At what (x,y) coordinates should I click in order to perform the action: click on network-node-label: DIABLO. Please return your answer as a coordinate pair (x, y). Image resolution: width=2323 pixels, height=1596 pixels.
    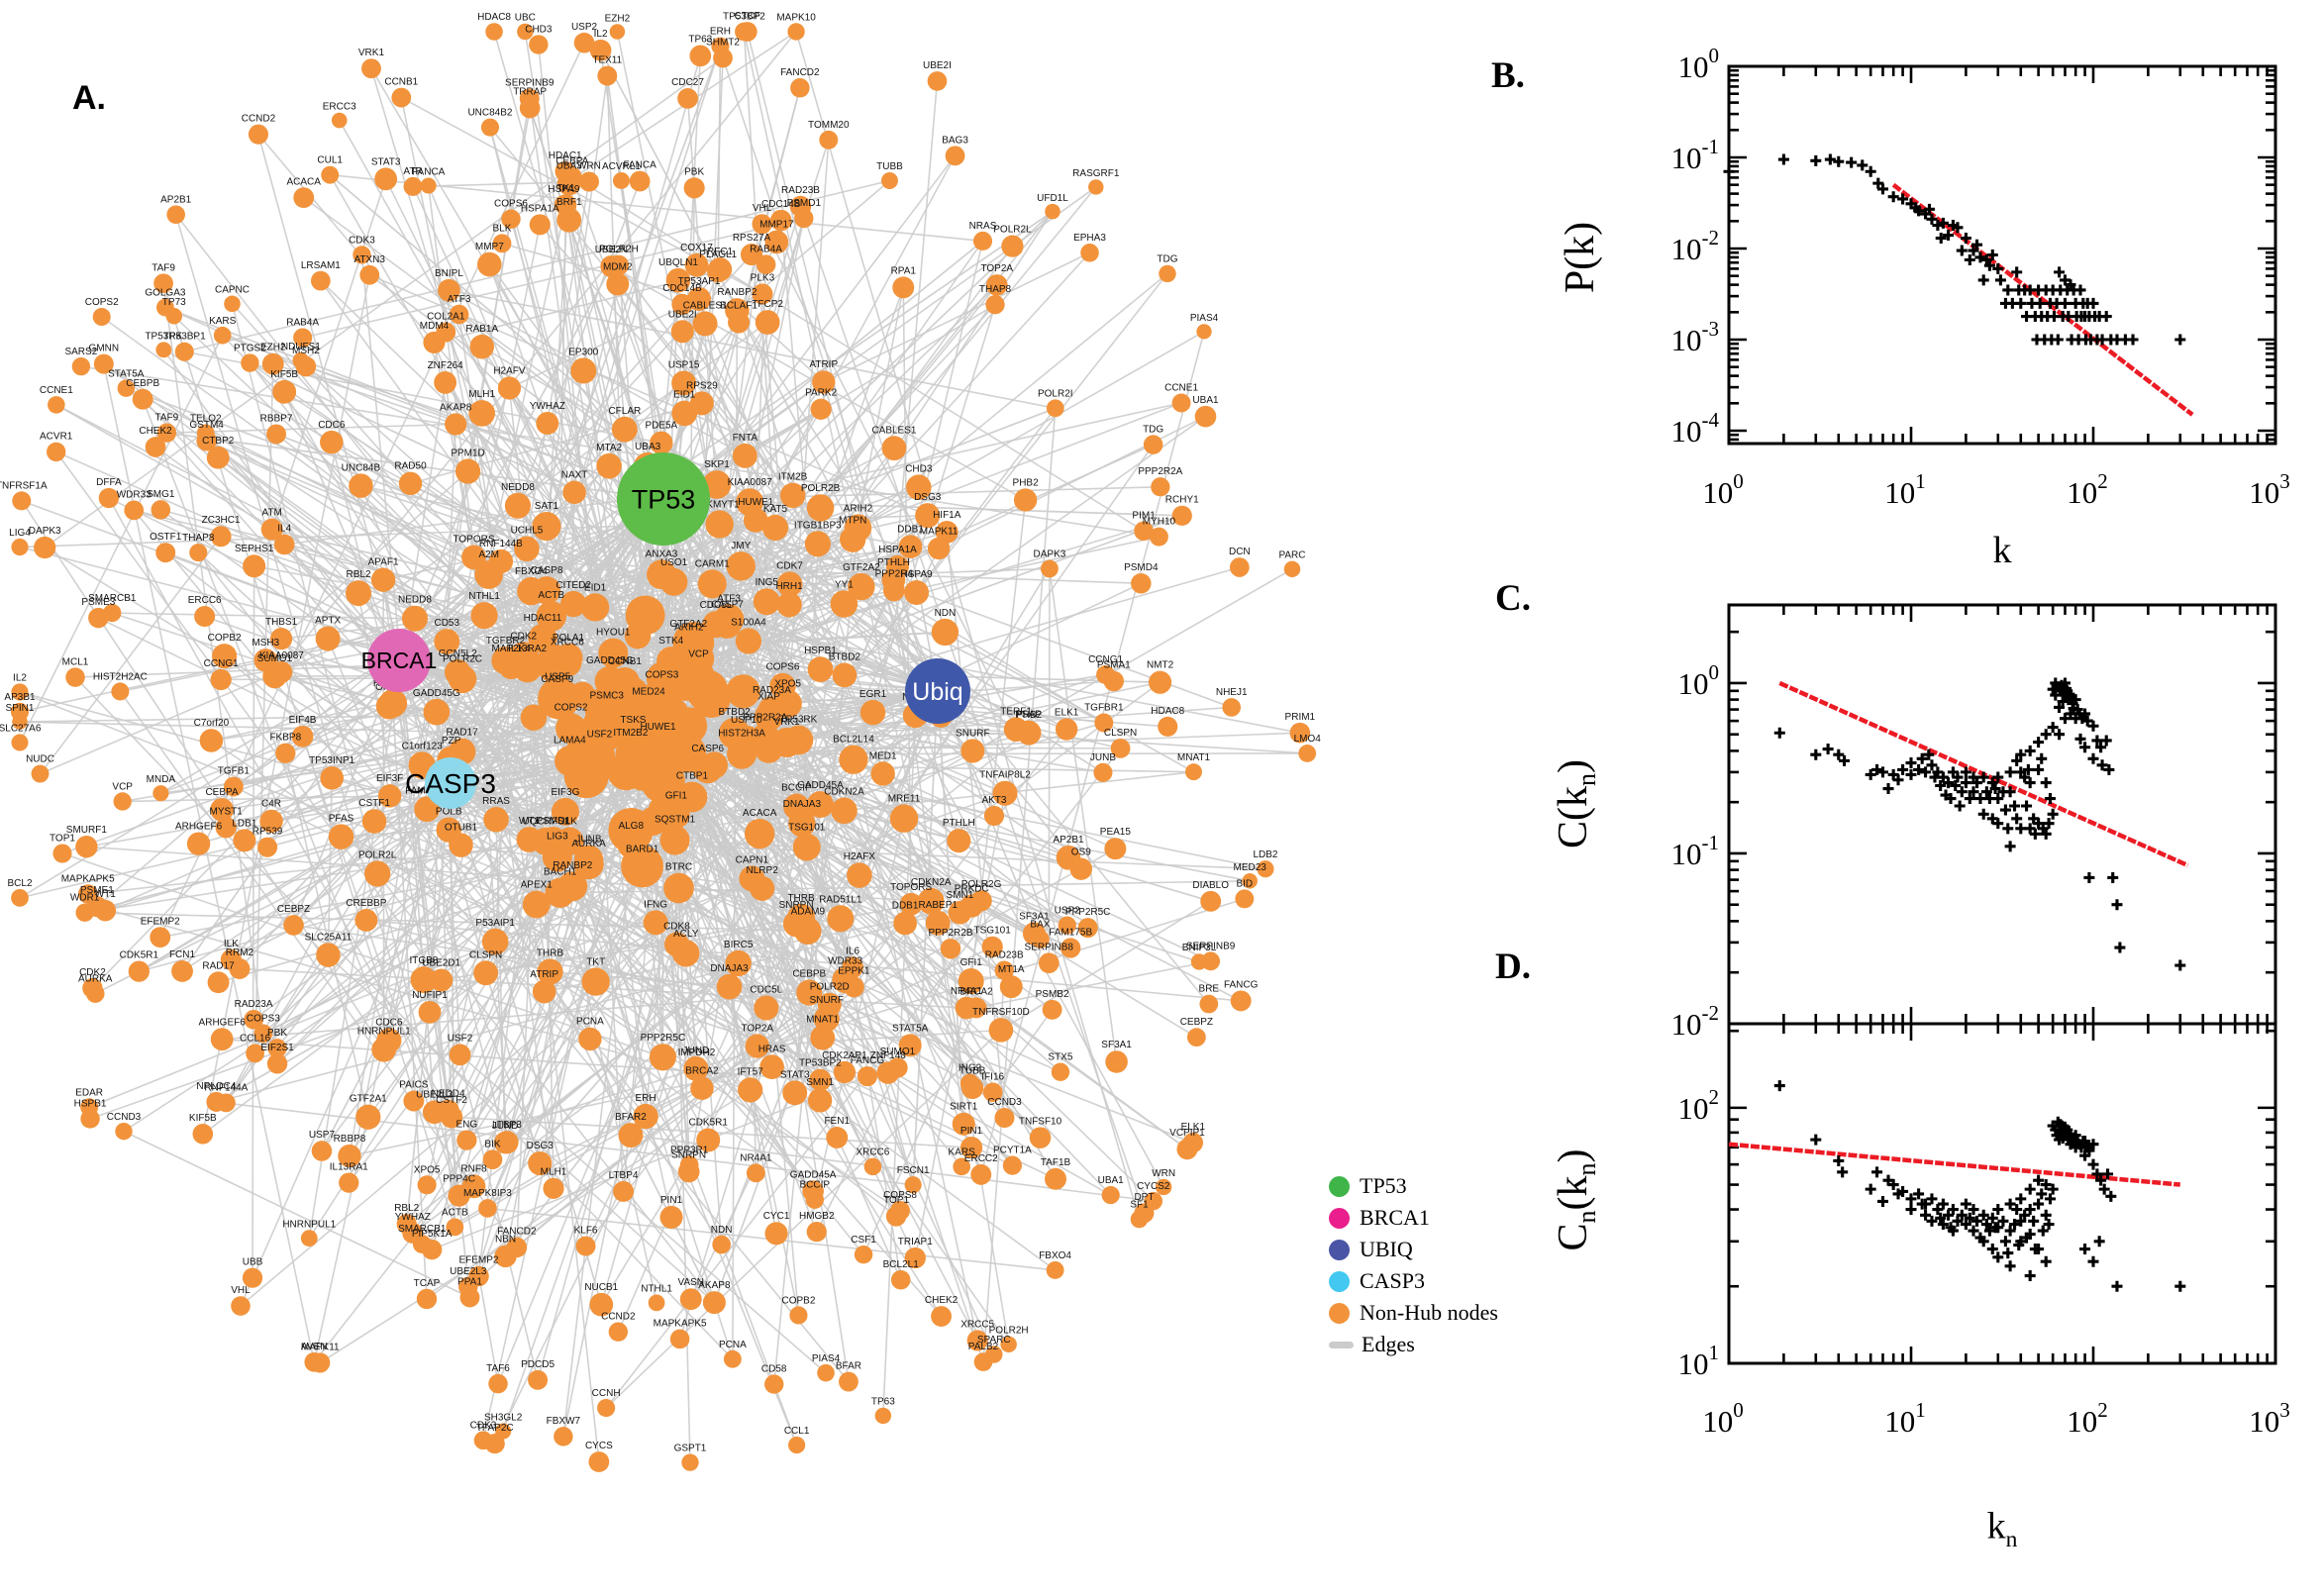
    Looking at the image, I should click on (1210, 885).